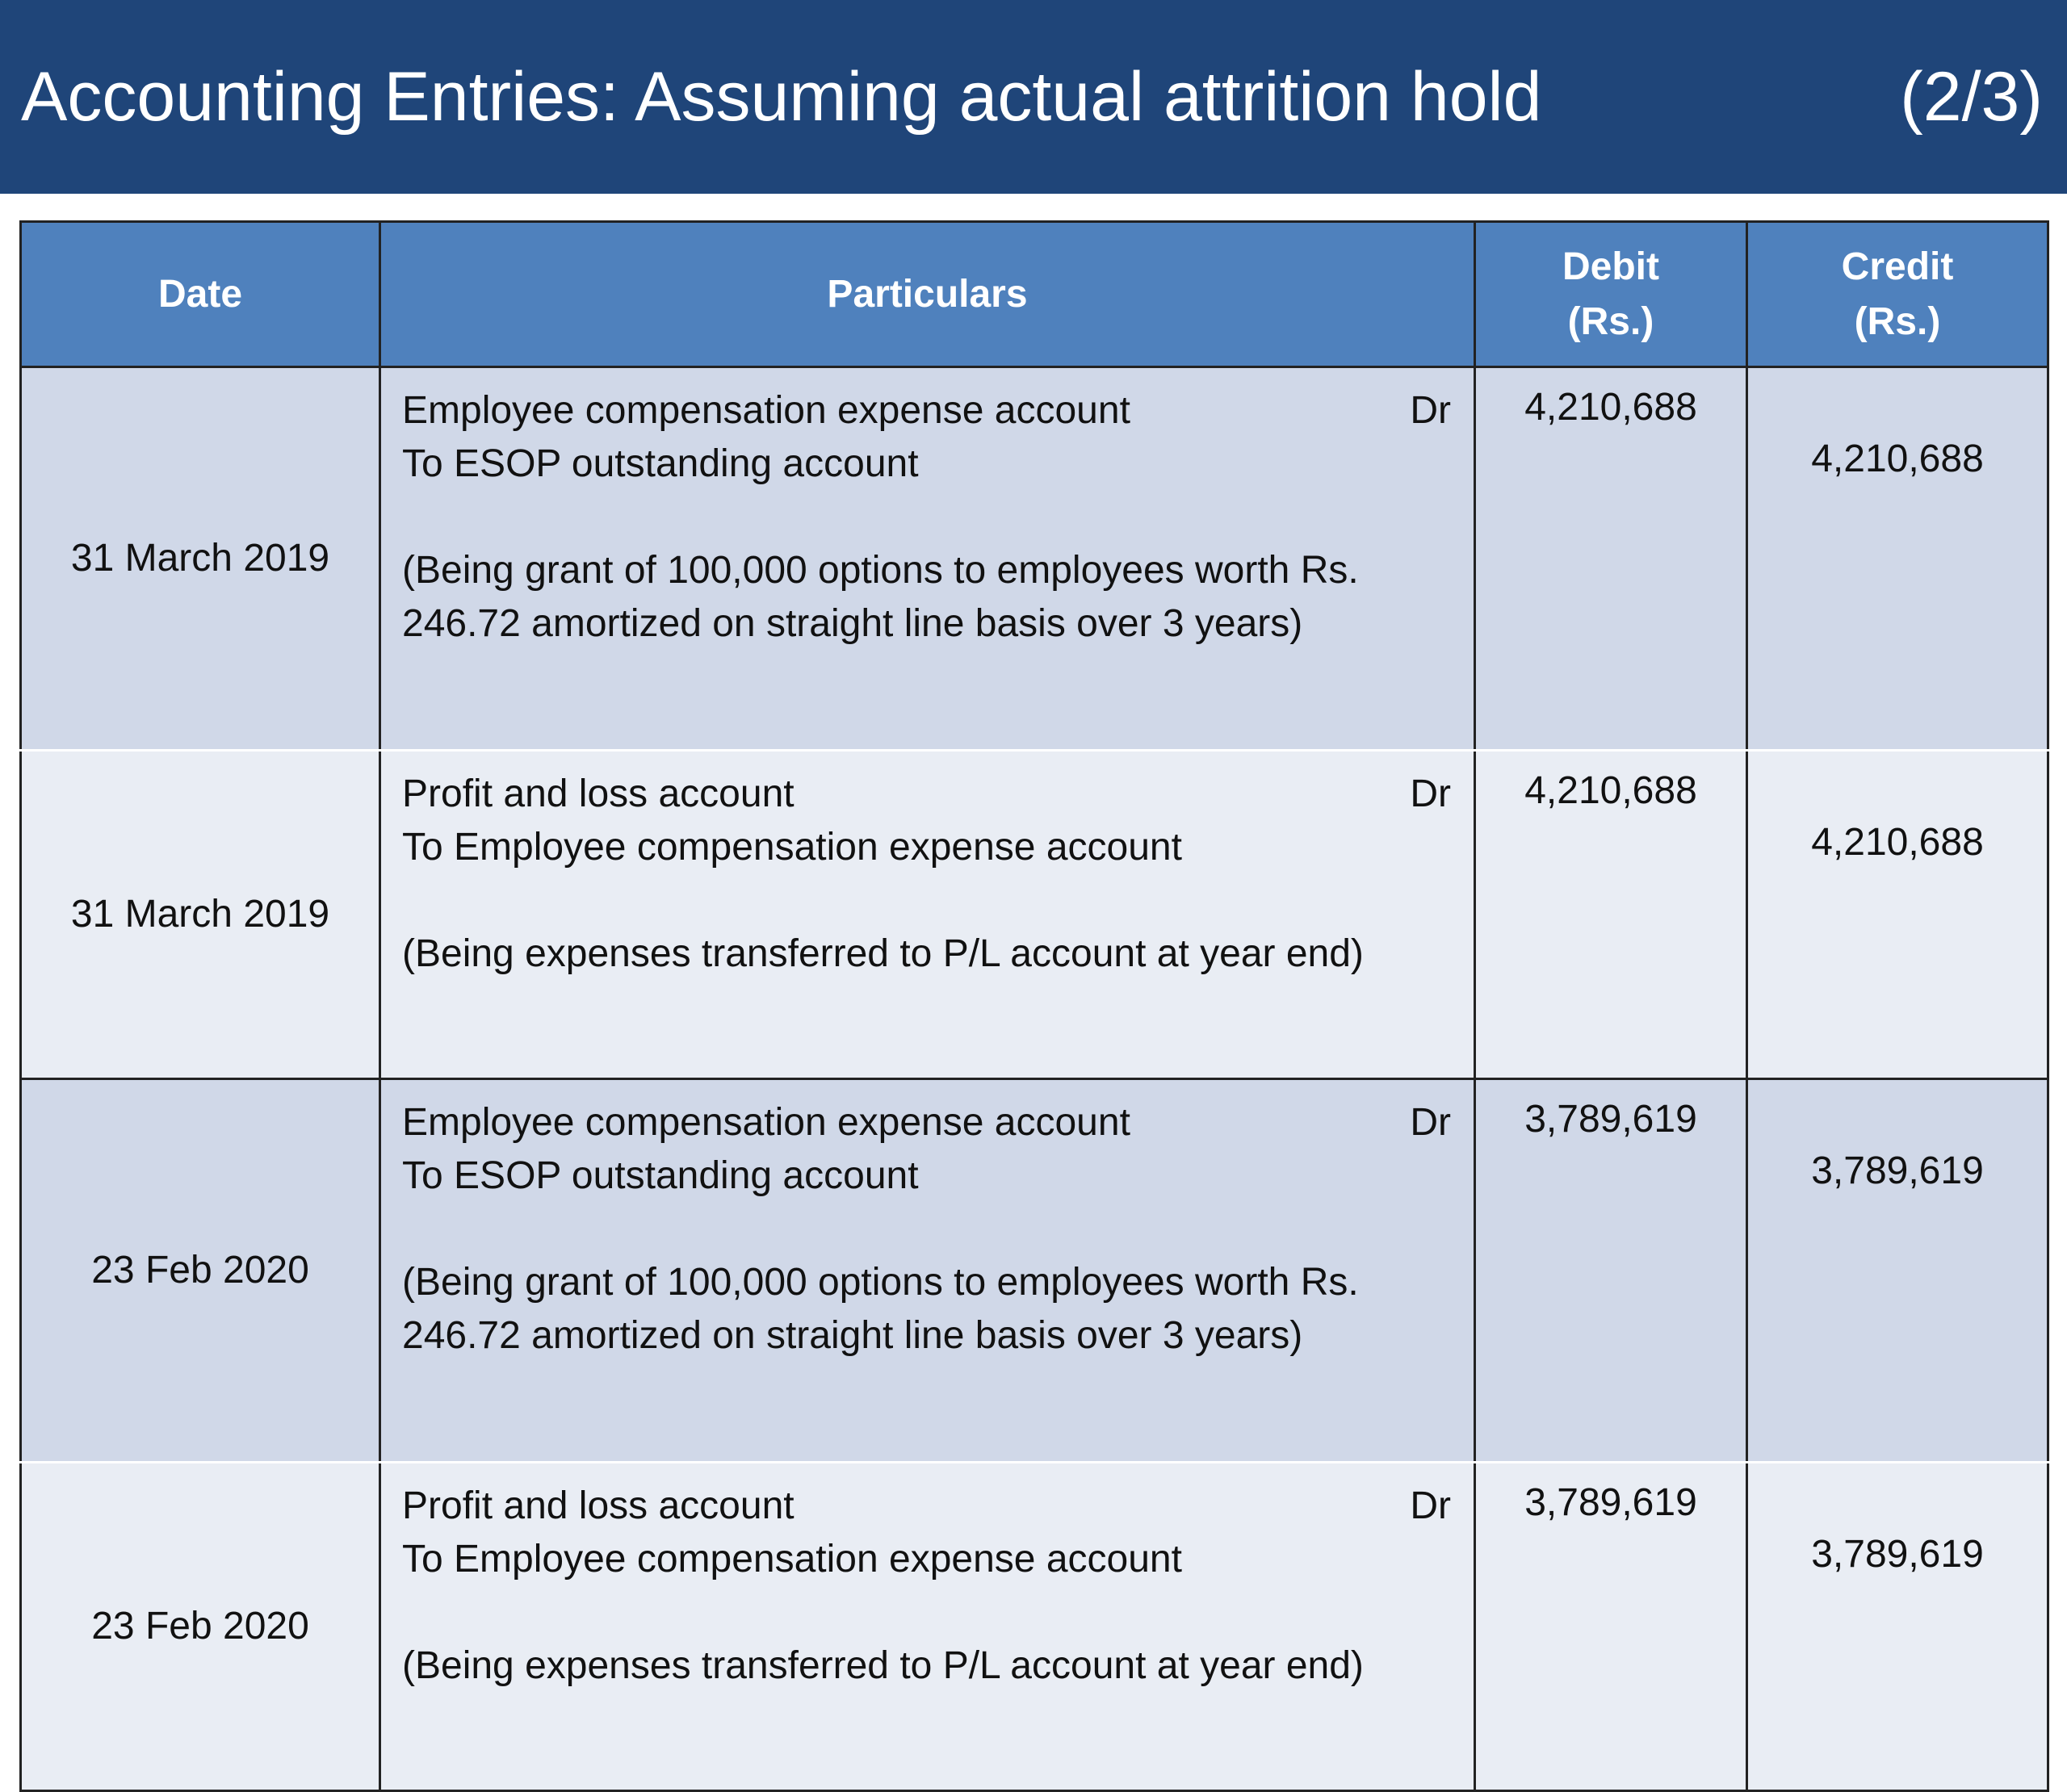 This screenshot has width=2067, height=1792. What do you see at coordinates (1897, 266) in the screenshot?
I see `column-header-credit-title: Credit` at bounding box center [1897, 266].